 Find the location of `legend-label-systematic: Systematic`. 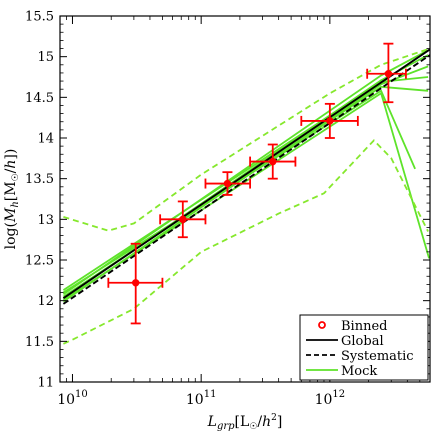

legend-label-systematic: Systematic is located at coordinates (377, 356).